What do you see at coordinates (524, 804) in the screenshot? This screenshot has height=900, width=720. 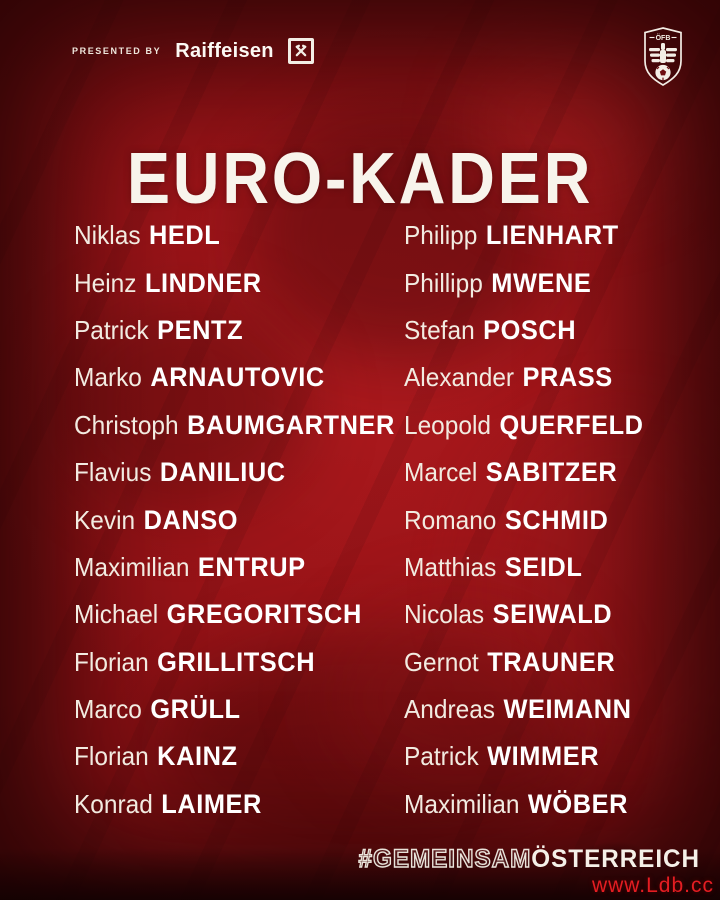 I see `player-row: Maximilian WÖBER` at bounding box center [524, 804].